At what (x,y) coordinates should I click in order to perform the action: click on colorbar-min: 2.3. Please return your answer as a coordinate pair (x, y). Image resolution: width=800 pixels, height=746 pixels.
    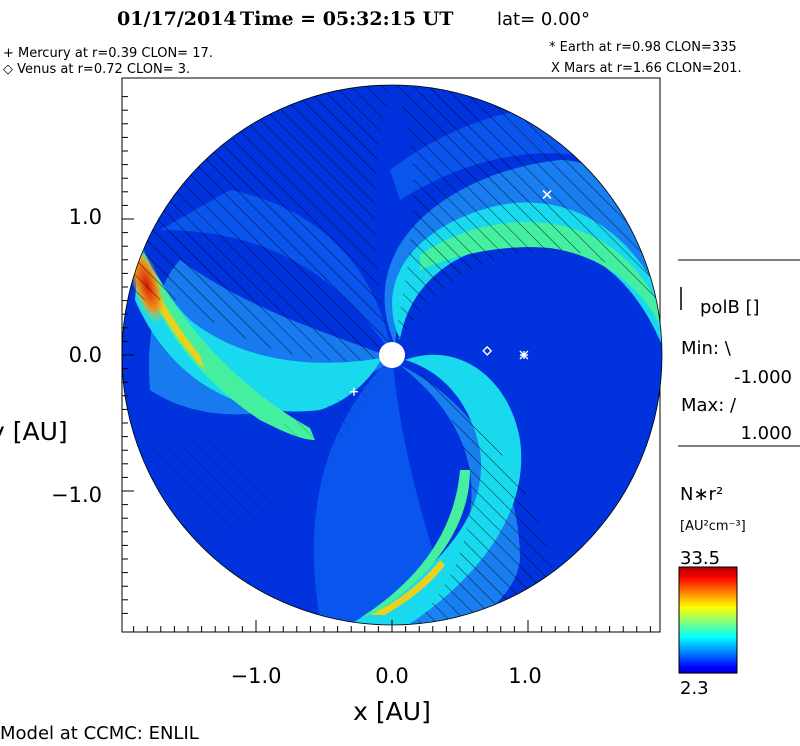
    Looking at the image, I should click on (694, 688).